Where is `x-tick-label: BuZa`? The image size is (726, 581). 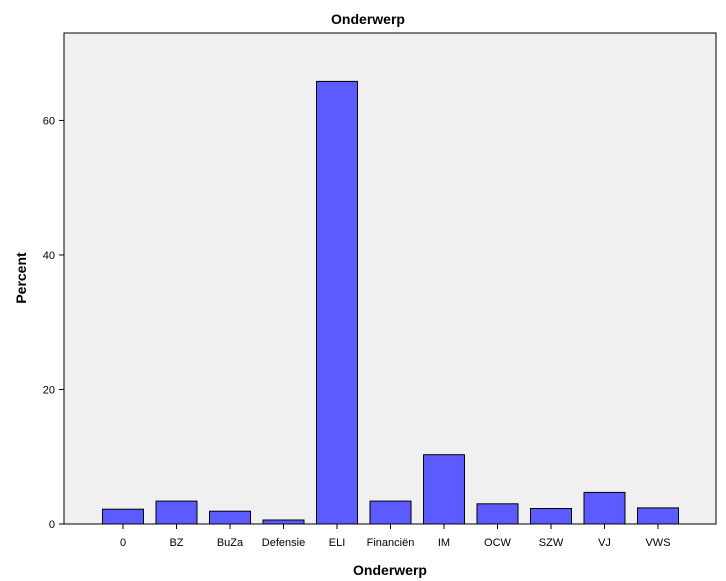
x-tick-label: BuZa is located at coordinates (230, 543).